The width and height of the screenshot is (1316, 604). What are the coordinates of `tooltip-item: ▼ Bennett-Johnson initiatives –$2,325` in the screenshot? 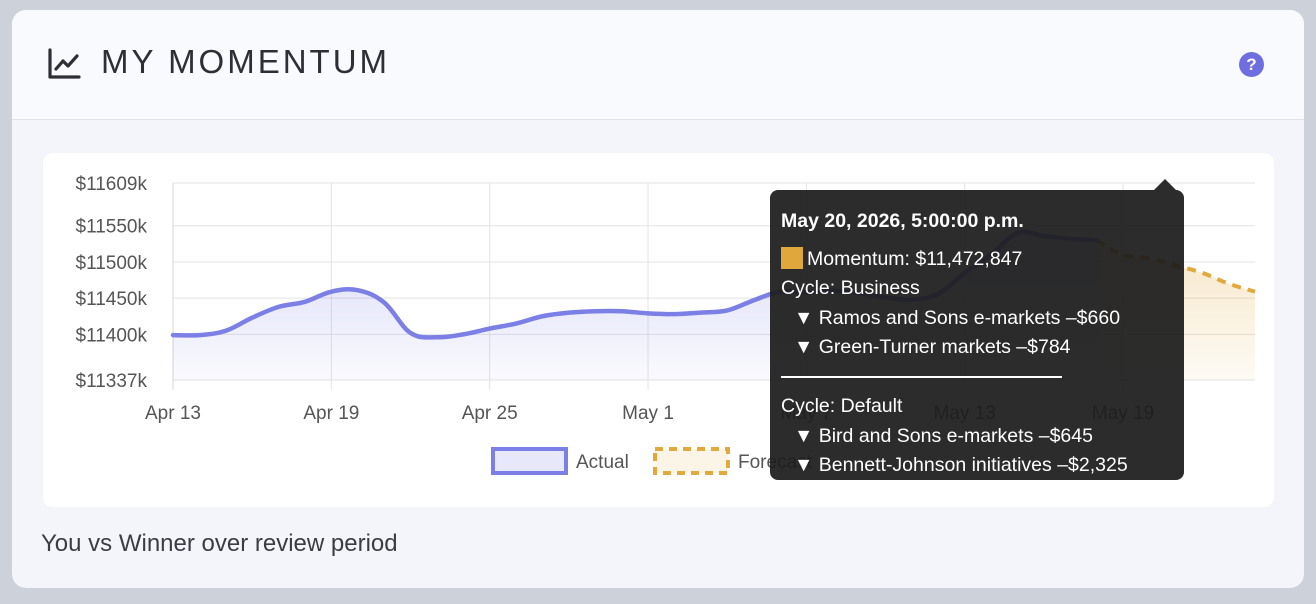 It's located at (961, 465).